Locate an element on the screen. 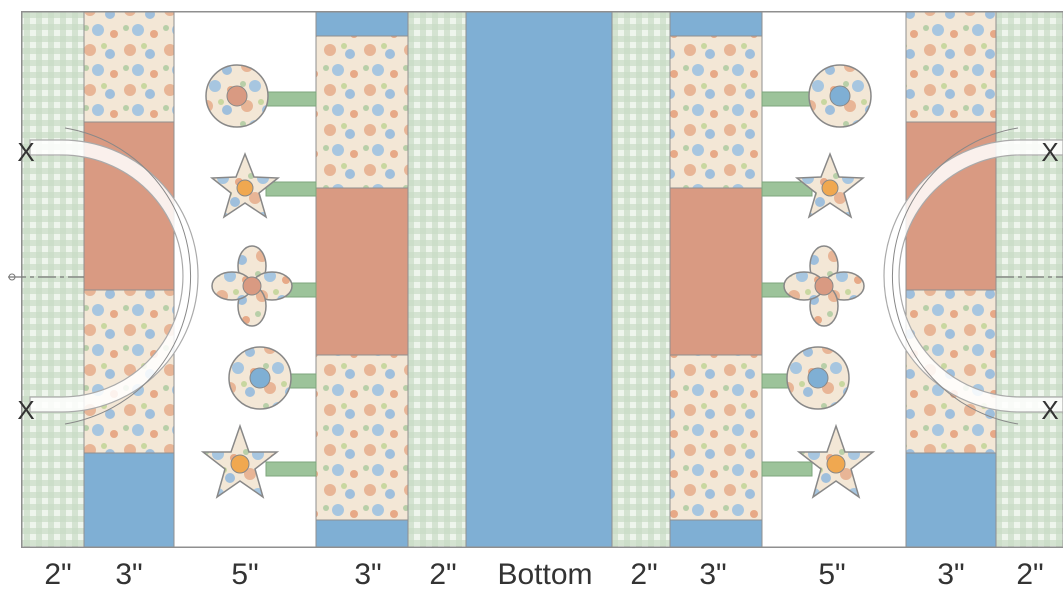 The width and height of the screenshot is (1063, 599). center-mark-left is located at coordinates (12, 277).